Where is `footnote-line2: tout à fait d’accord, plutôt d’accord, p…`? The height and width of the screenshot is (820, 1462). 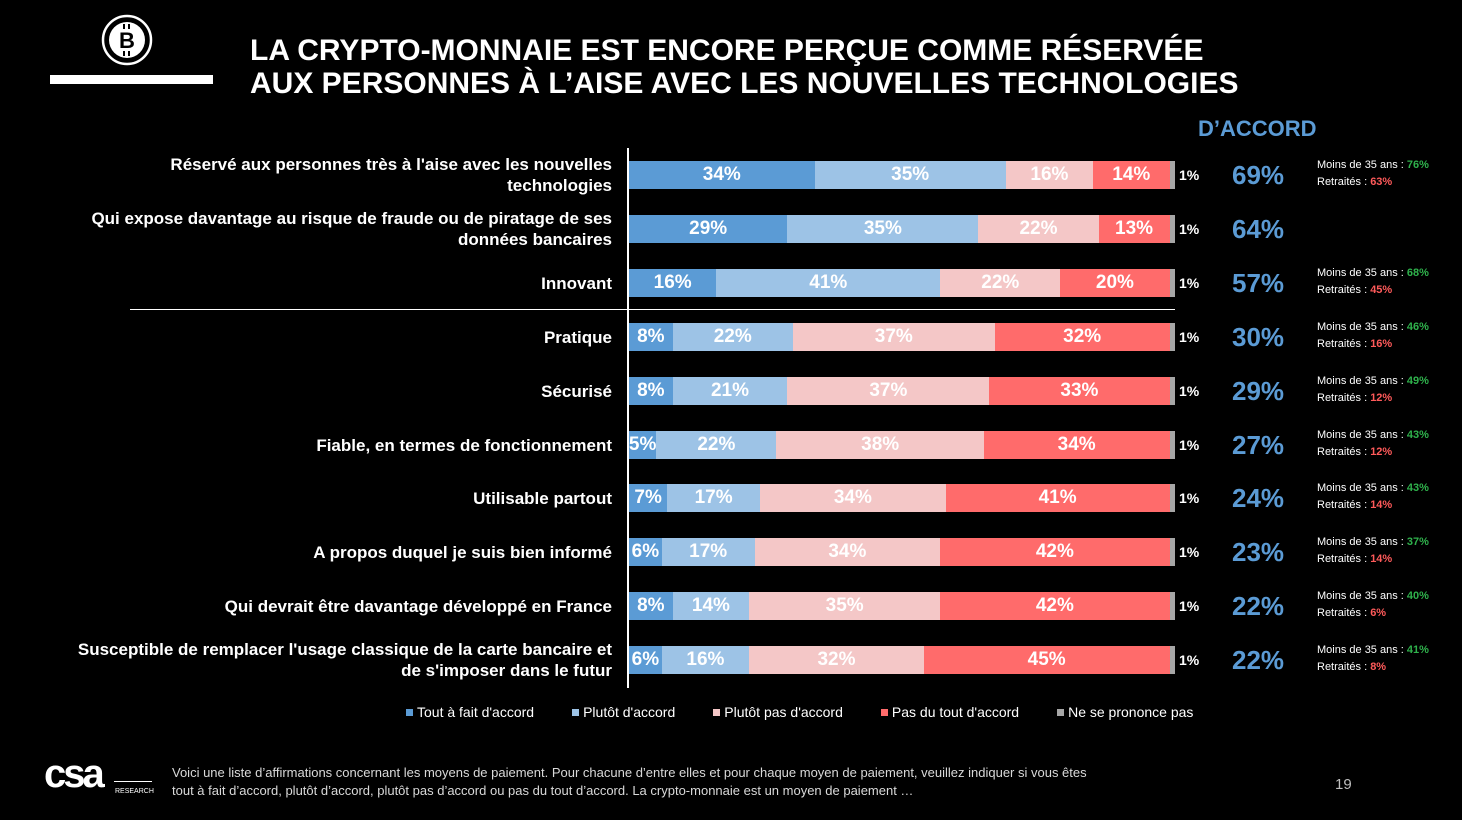 footnote-line2: tout à fait d’accord, plutôt d’accord, p… is located at coordinates (543, 790).